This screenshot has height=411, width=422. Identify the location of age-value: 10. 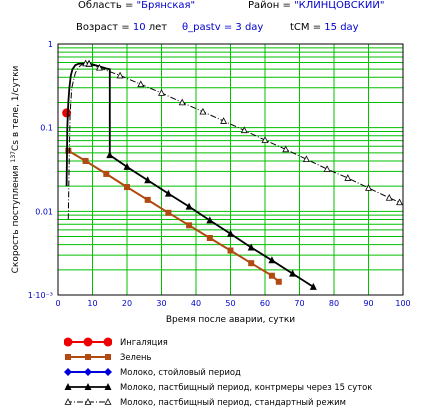
(139, 27).